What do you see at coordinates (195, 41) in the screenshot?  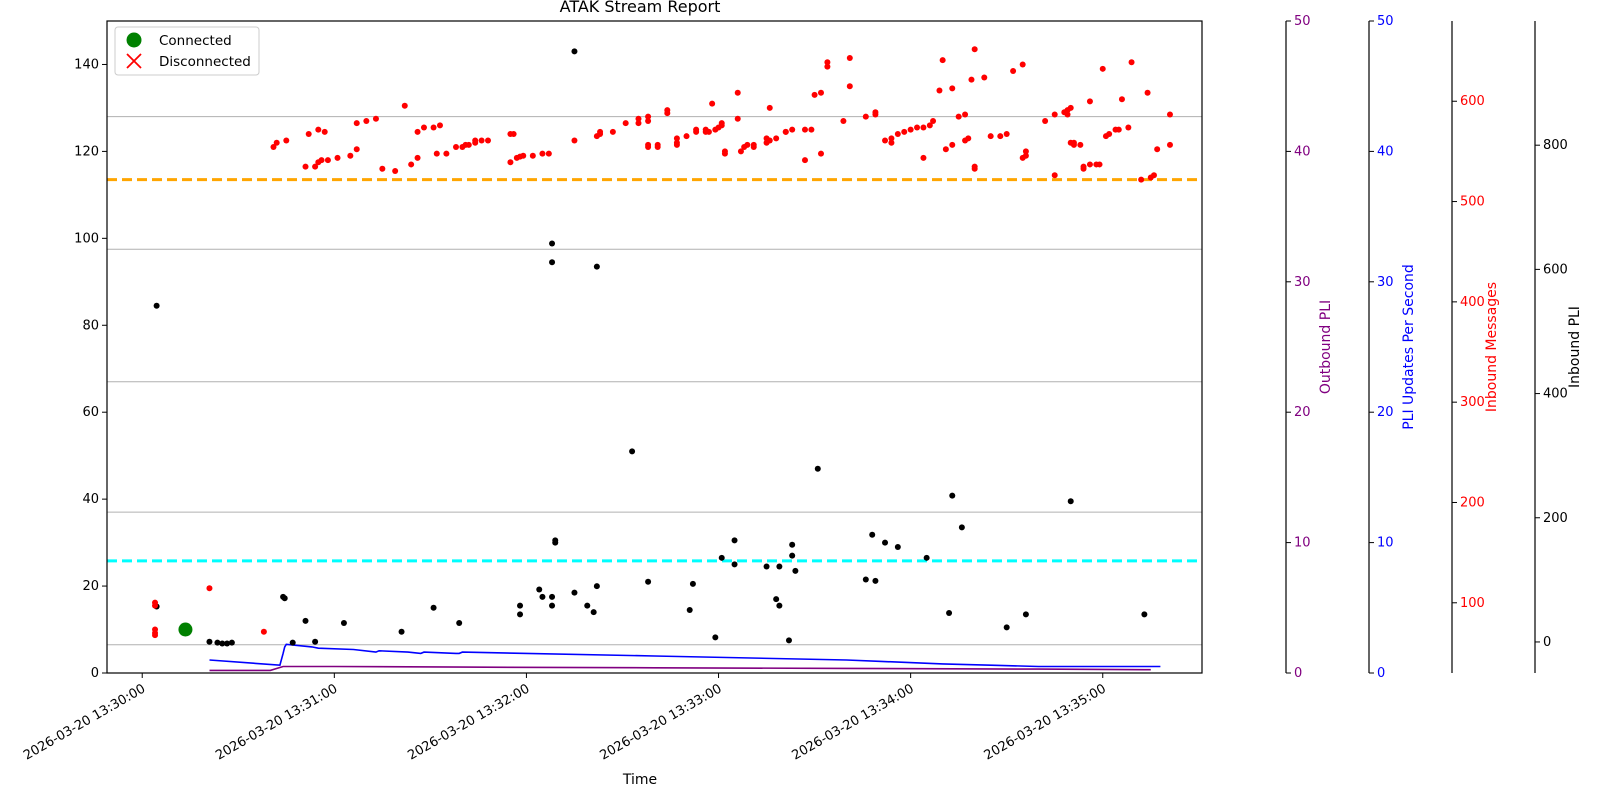 I see `legend-label: Connected` at bounding box center [195, 41].